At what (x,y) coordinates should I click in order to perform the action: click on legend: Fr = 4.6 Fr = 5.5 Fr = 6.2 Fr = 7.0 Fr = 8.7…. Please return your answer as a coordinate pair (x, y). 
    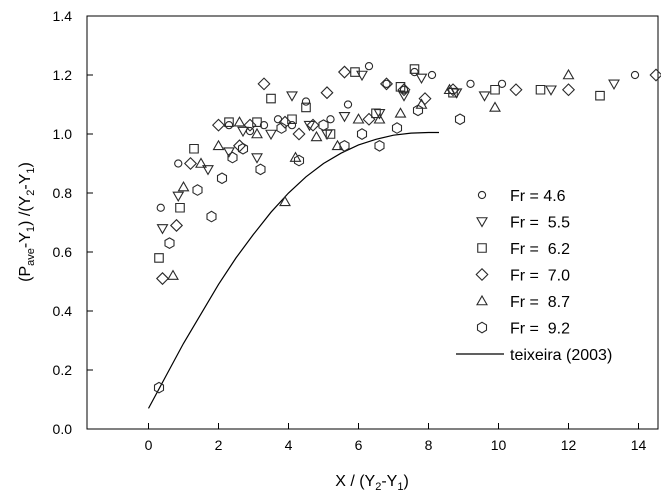
    Looking at the image, I should click on (534, 276).